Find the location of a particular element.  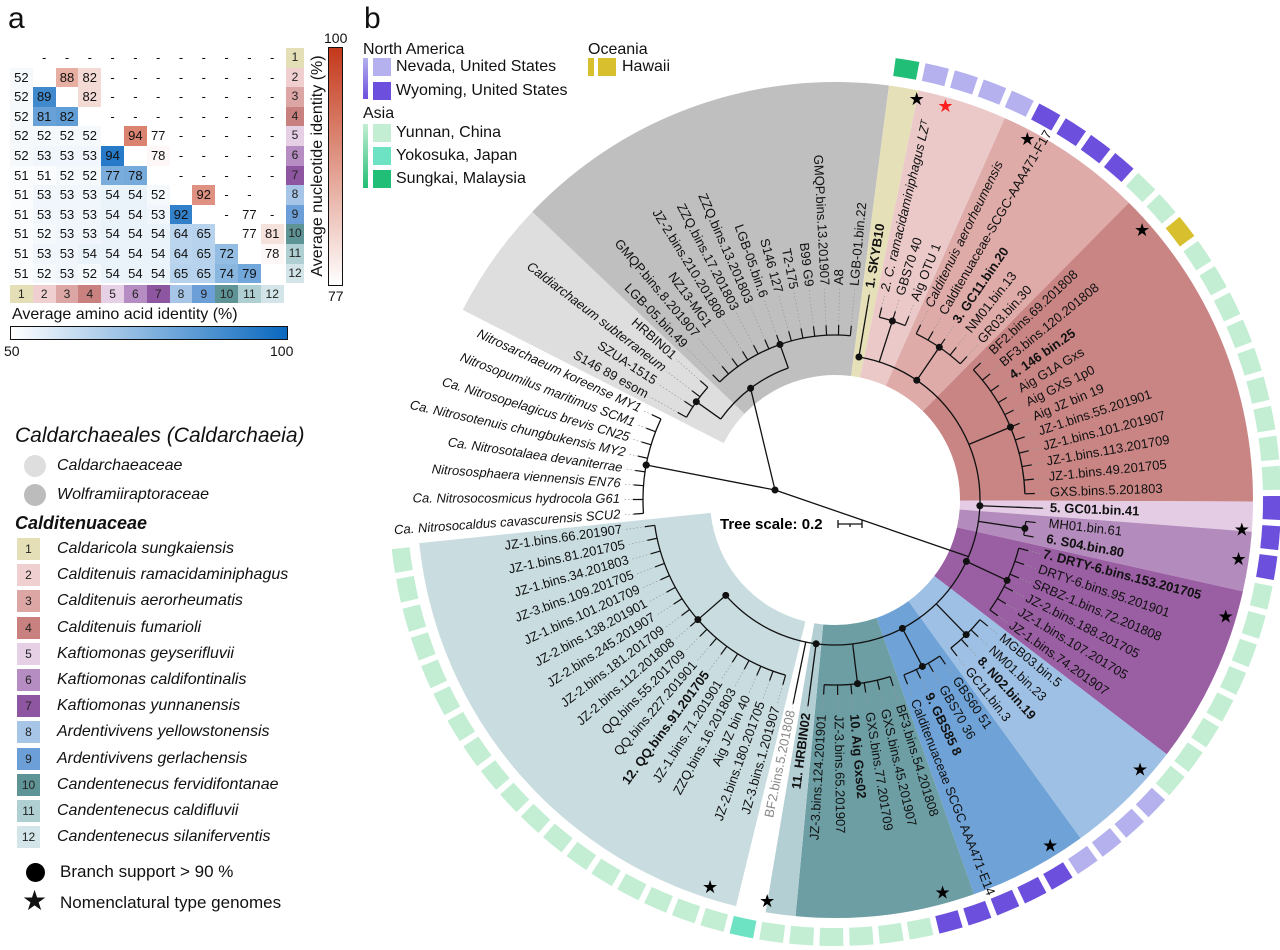

legend-sungkai: Sungkai, Malaysia is located at coordinates (461, 178).